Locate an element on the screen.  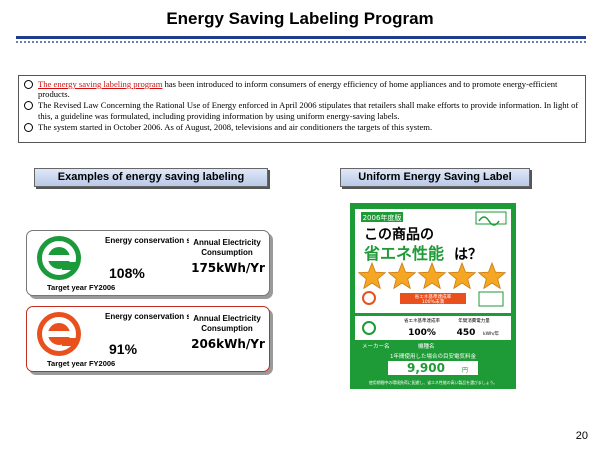
sub-left: 省エネ基準達成率 is located at coordinates (422, 320).